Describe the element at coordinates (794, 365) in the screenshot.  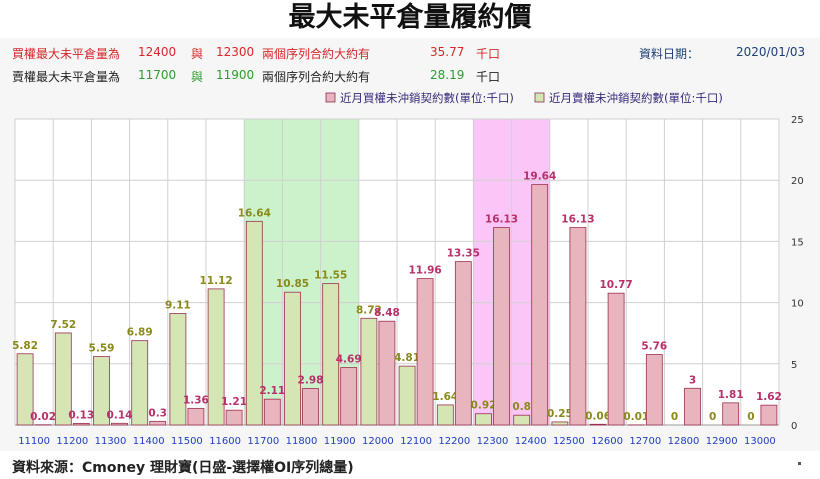
I see `y-tick-label: 5` at that location.